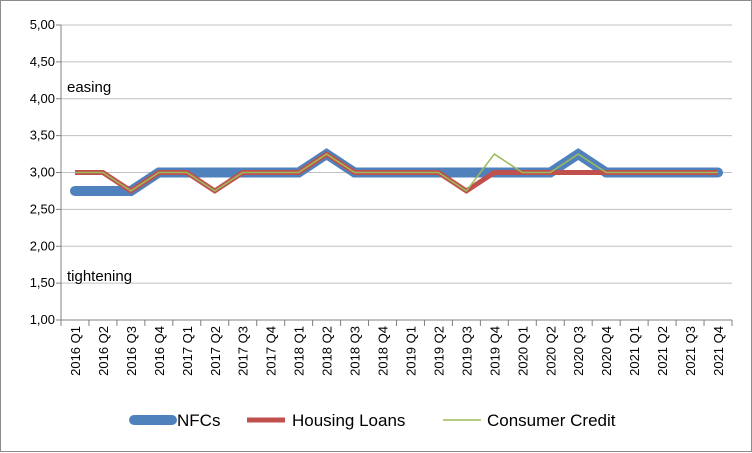 This screenshot has height=453, width=752. What do you see at coordinates (662, 351) in the screenshot?
I see `x-tick-label: 2021 Q2` at bounding box center [662, 351].